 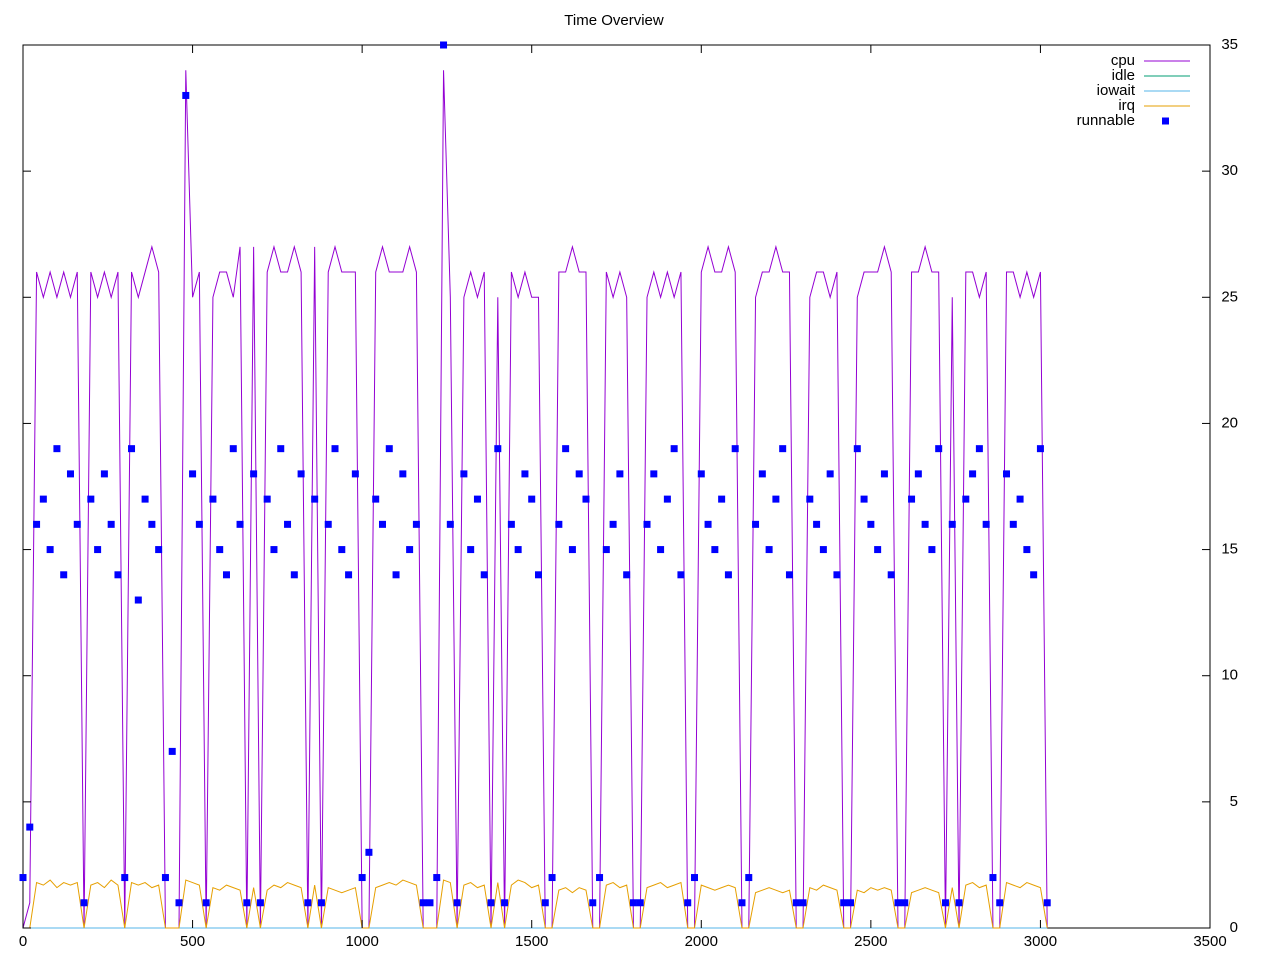 What do you see at coordinates (870, 941) in the screenshot?
I see `x-tick-label: 2500` at bounding box center [870, 941].